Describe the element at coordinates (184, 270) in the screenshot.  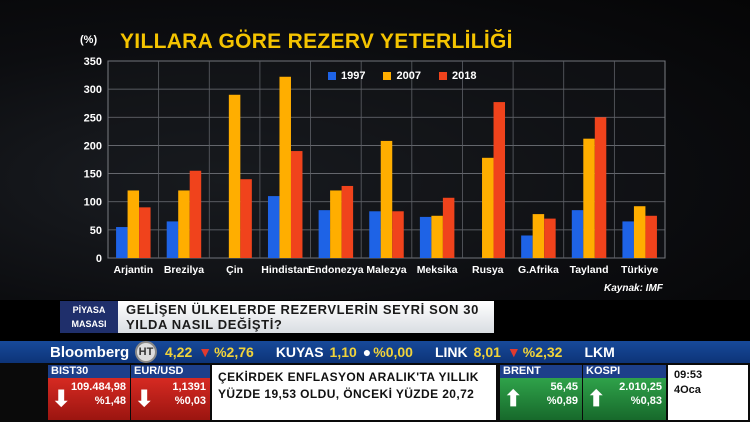
I see `x-tick-label: Brezilya` at that location.